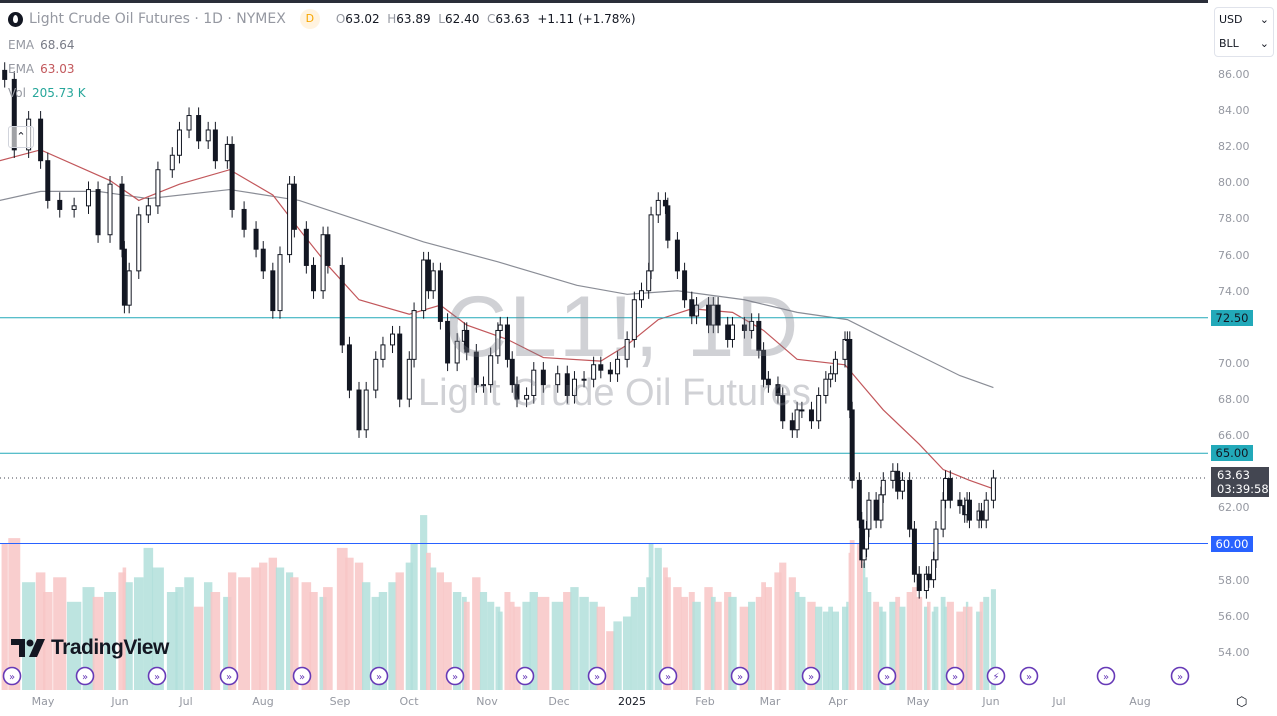  Describe the element at coordinates (462, 19) in the screenshot. I see `low-value: 62.40` at that location.